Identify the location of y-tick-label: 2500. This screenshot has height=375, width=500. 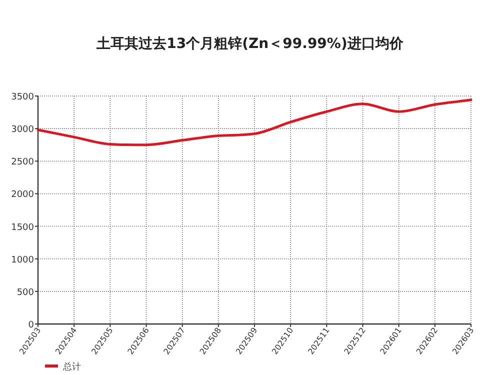
(22, 163).